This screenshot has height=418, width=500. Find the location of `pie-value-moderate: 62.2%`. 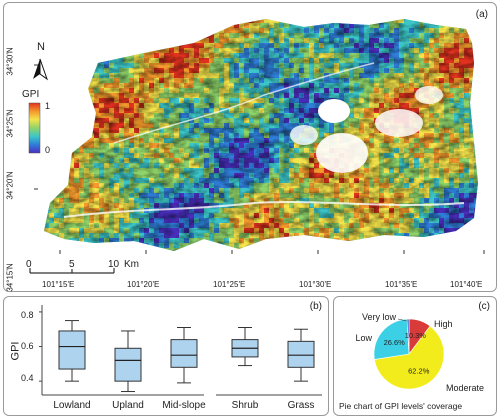

pie-value-moderate: 62.2% is located at coordinates (419, 370).